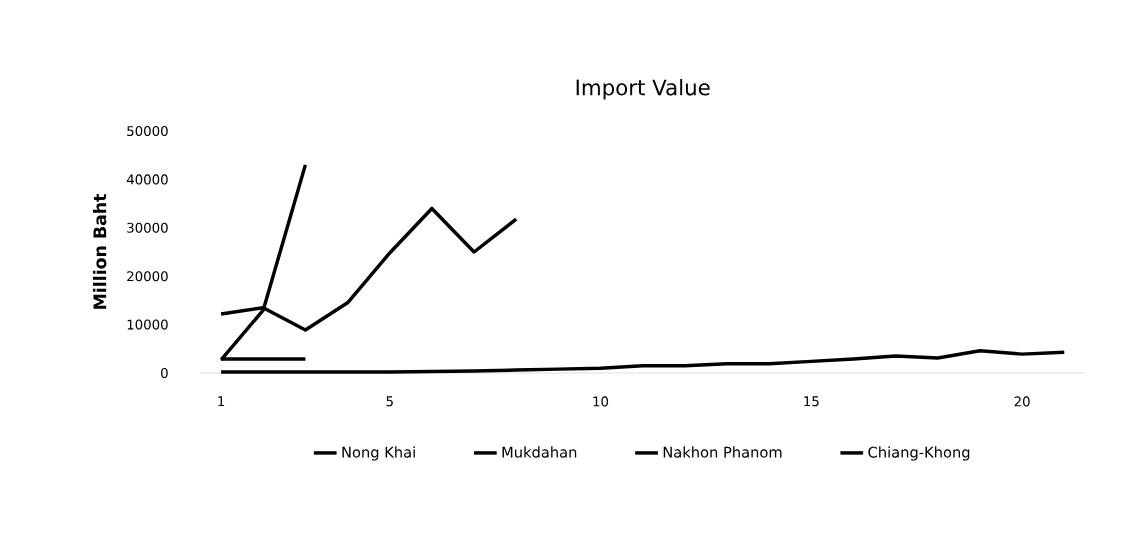  What do you see at coordinates (1022, 401) in the screenshot?
I see `x-tick-label: 20` at bounding box center [1022, 401].